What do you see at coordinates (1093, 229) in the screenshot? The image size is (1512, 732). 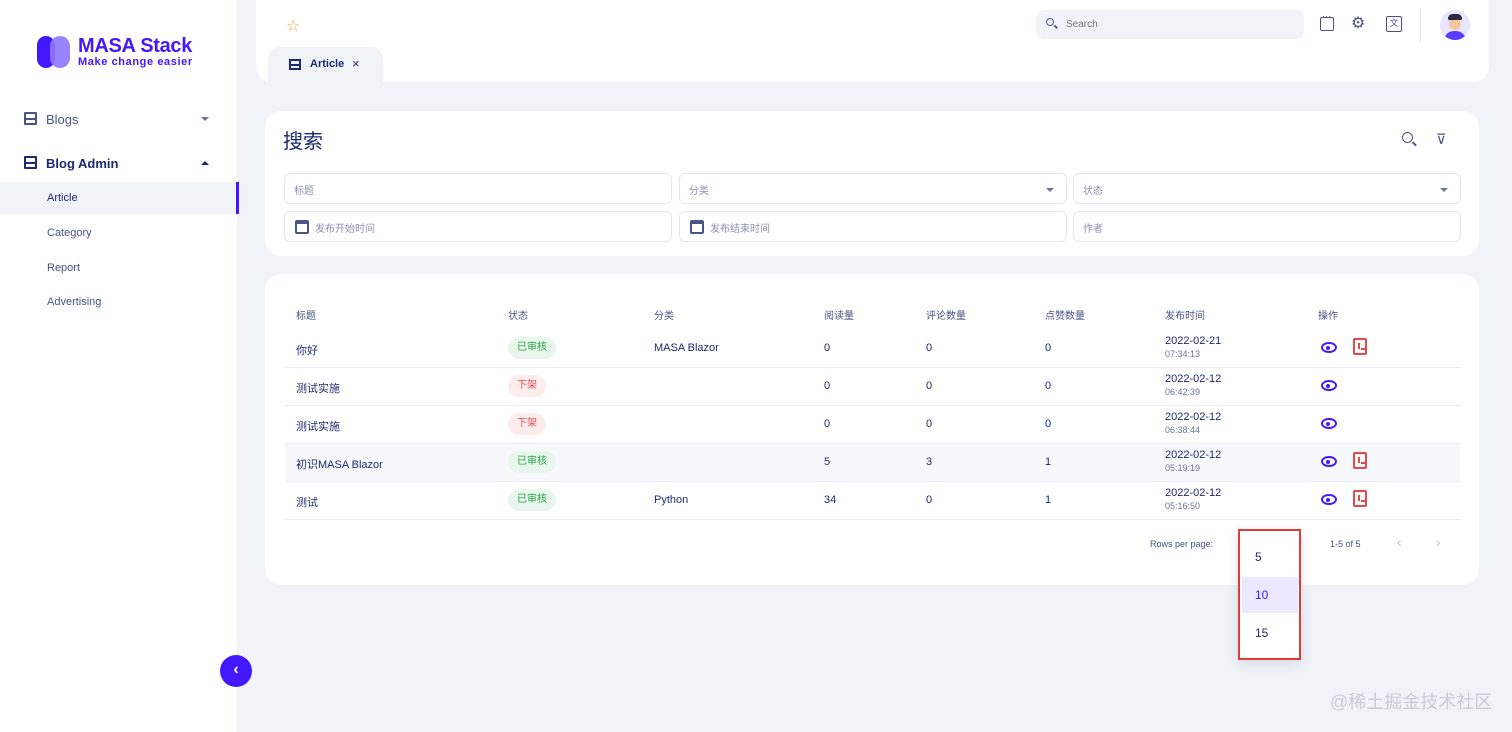 I see `author-placeholder: 作者` at bounding box center [1093, 229].